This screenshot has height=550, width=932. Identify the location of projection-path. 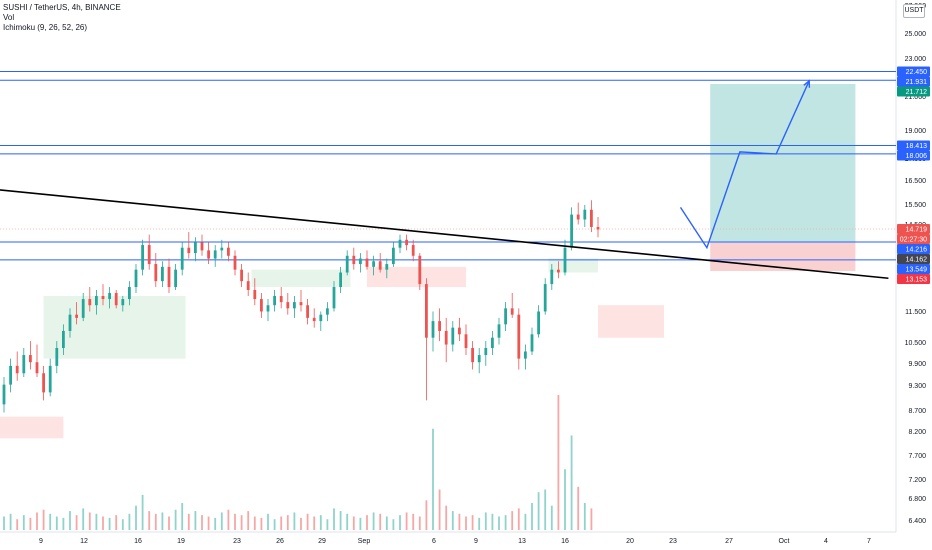
(744, 165).